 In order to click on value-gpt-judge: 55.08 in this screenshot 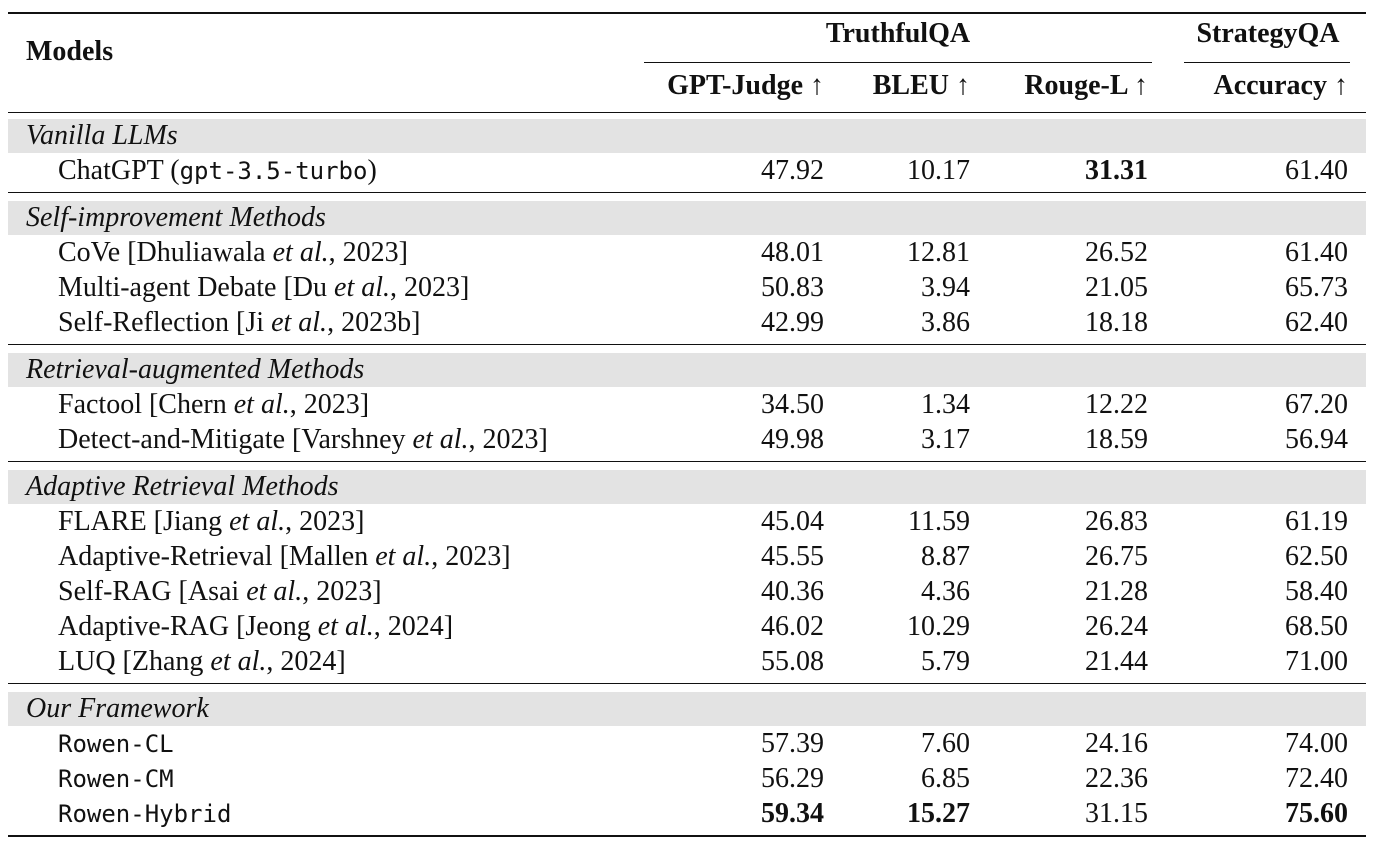, I will do `click(792, 661)`.